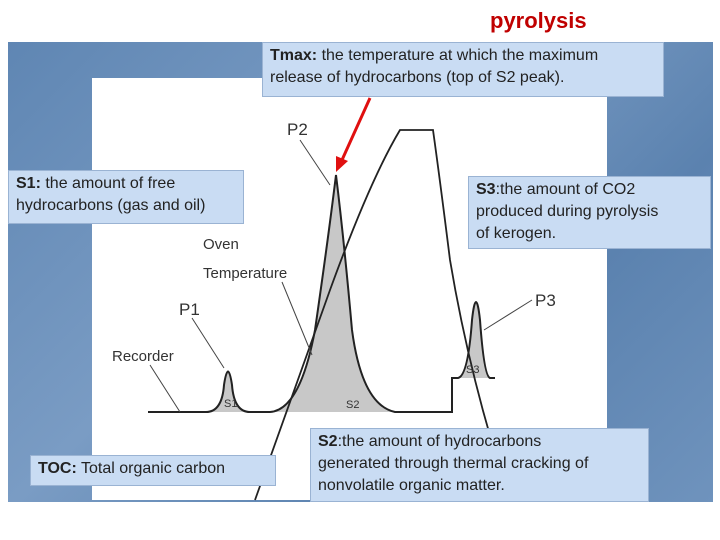  I want to click on term: TOC:, so click(57, 468).